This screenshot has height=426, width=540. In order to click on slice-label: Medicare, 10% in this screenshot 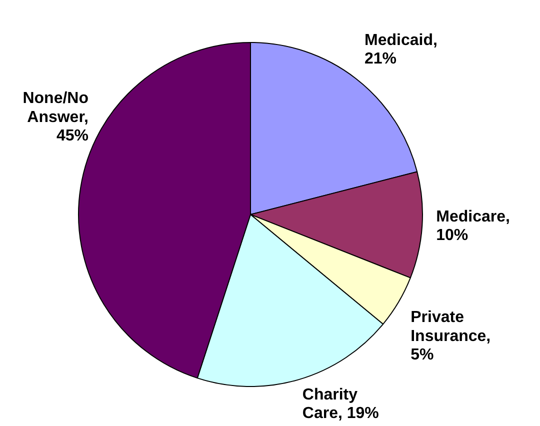, I will do `click(473, 226)`.